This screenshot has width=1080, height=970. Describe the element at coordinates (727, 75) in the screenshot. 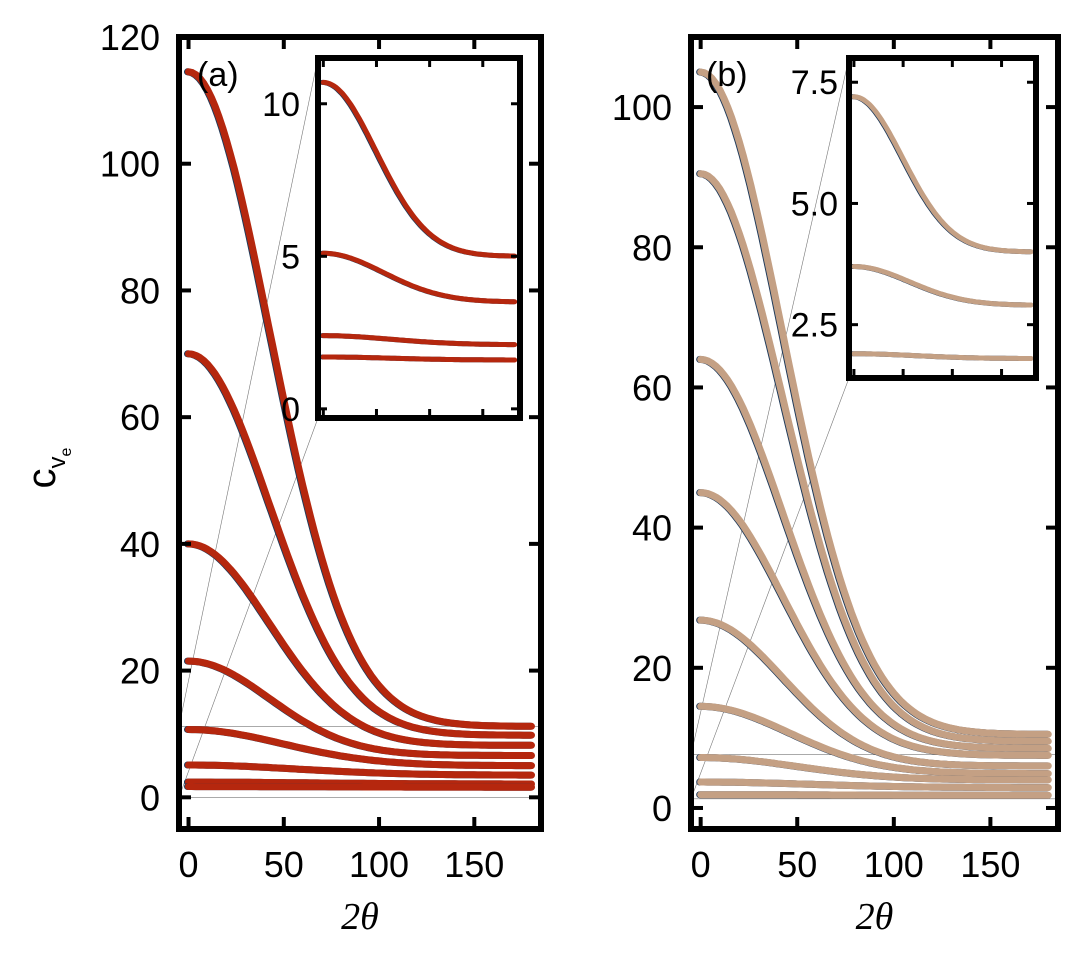

I see `panel-label: (b)` at that location.